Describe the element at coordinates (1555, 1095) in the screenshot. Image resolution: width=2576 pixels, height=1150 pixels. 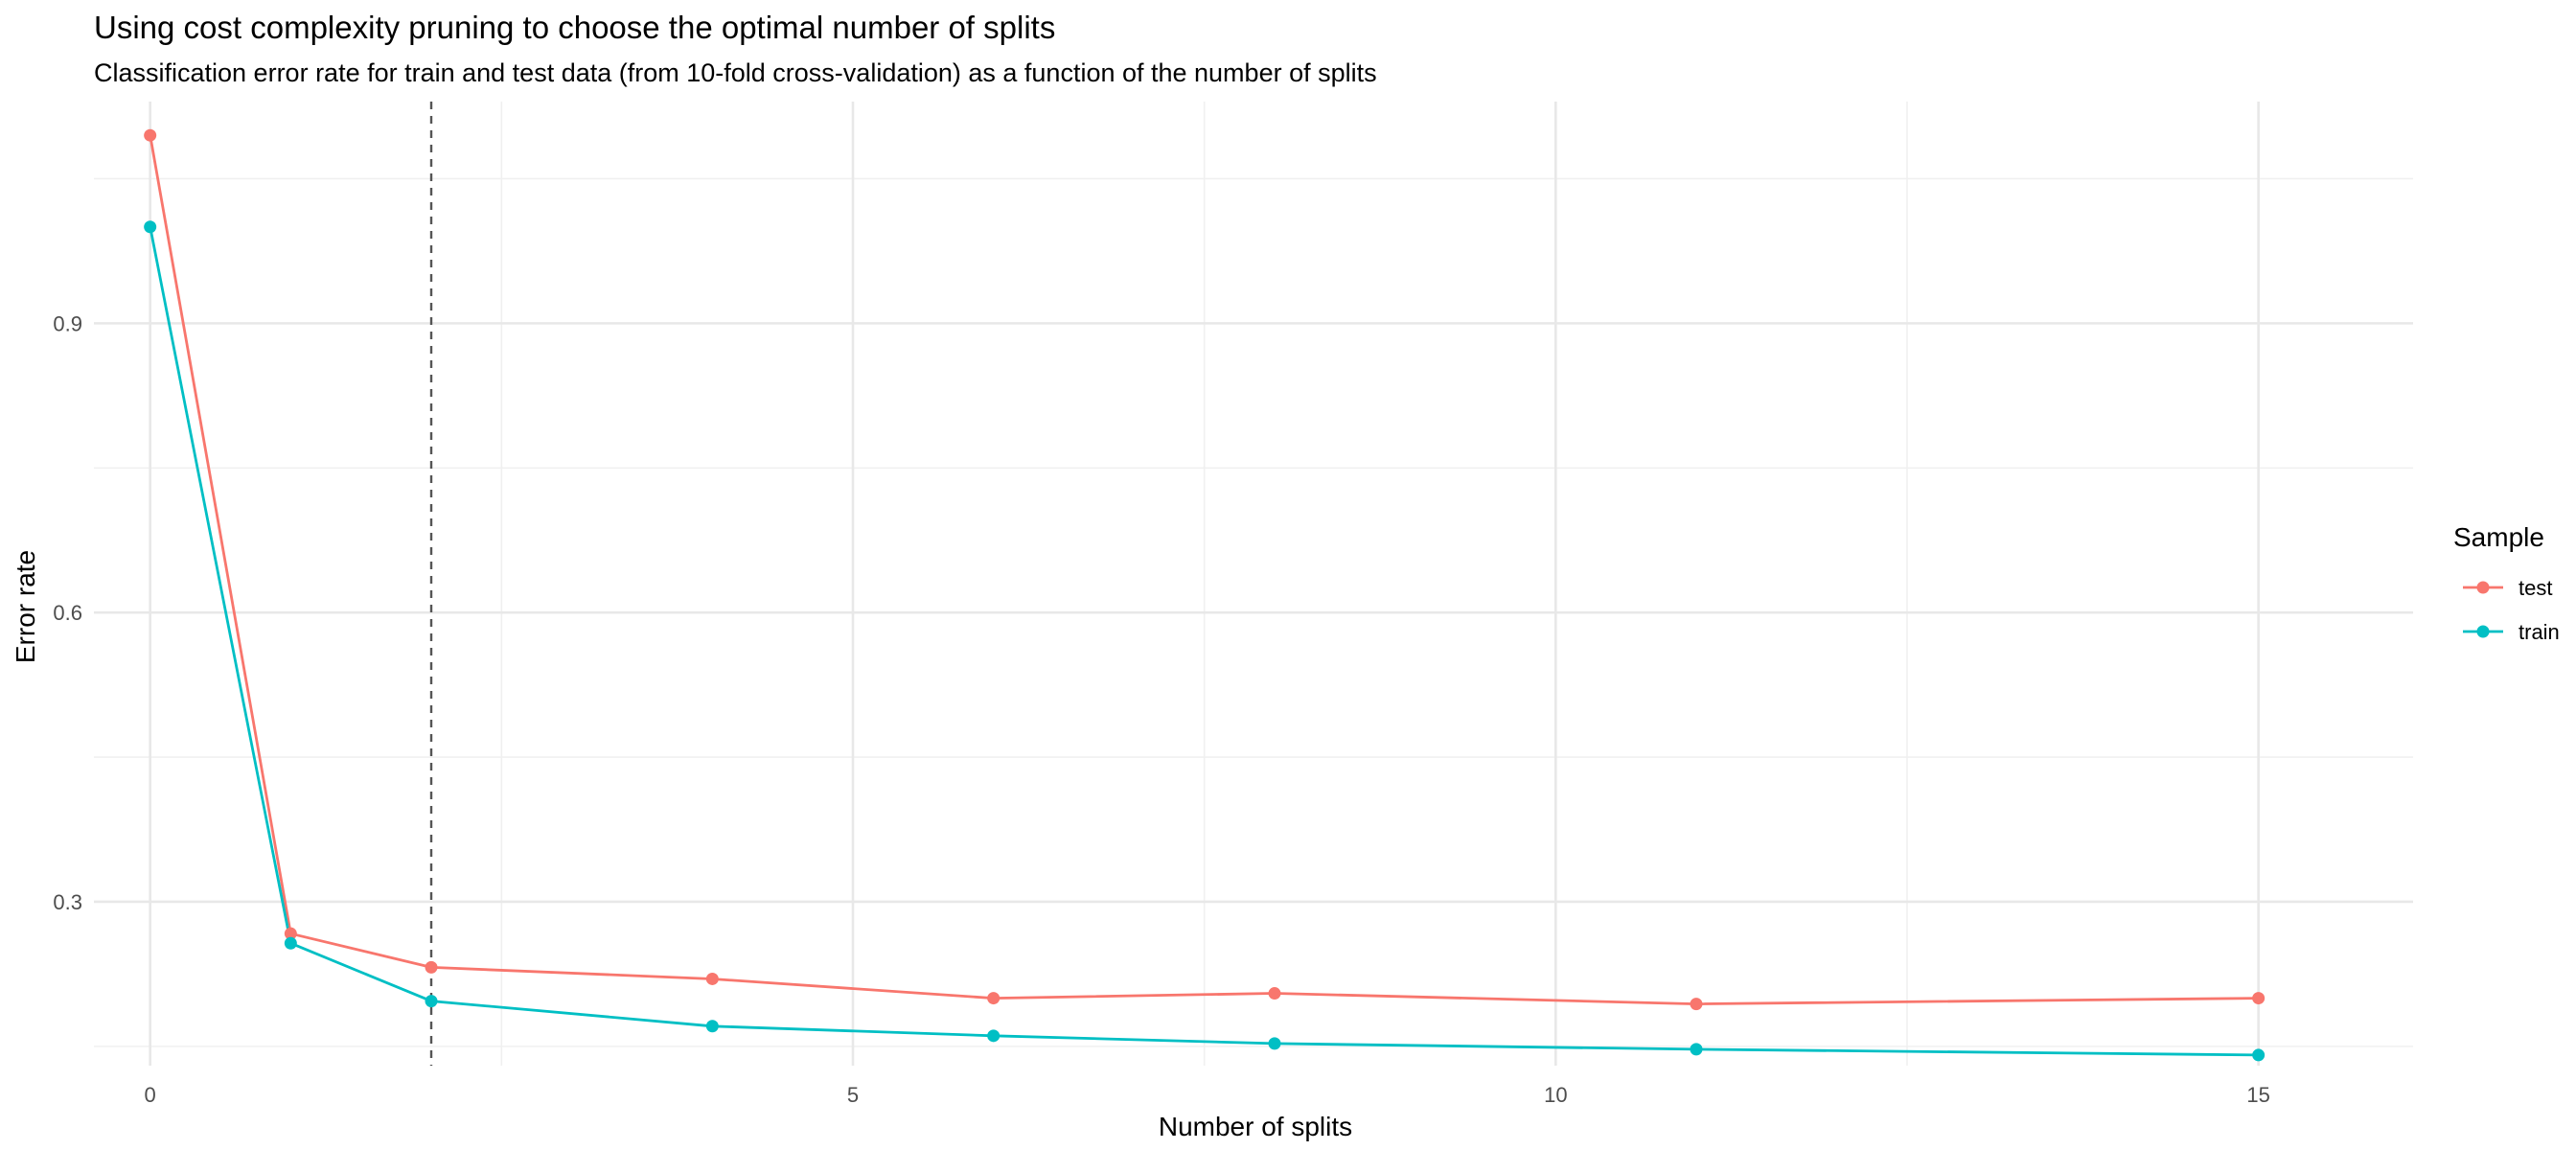
I see `x-tick-label: 10` at that location.